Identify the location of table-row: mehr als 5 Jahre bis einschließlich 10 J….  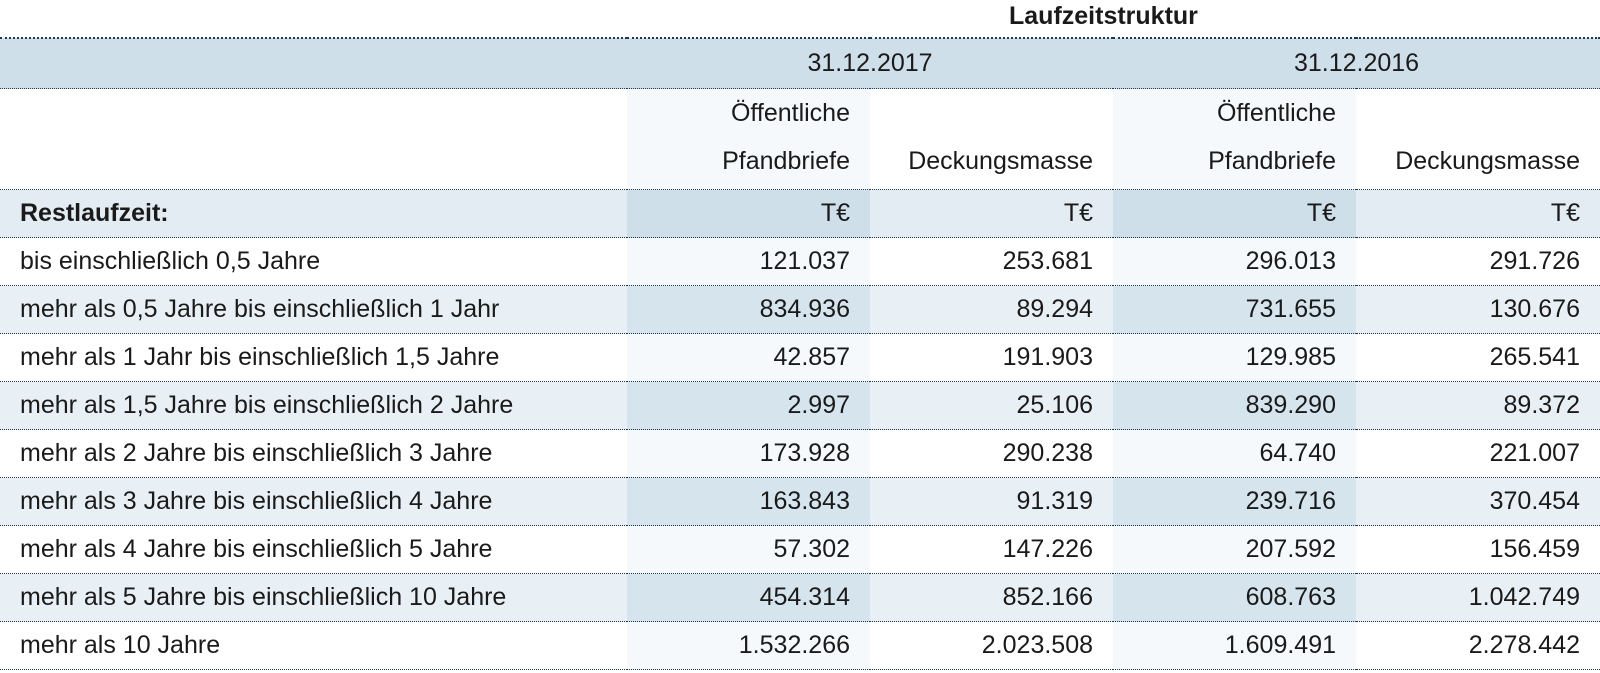
(800, 597).